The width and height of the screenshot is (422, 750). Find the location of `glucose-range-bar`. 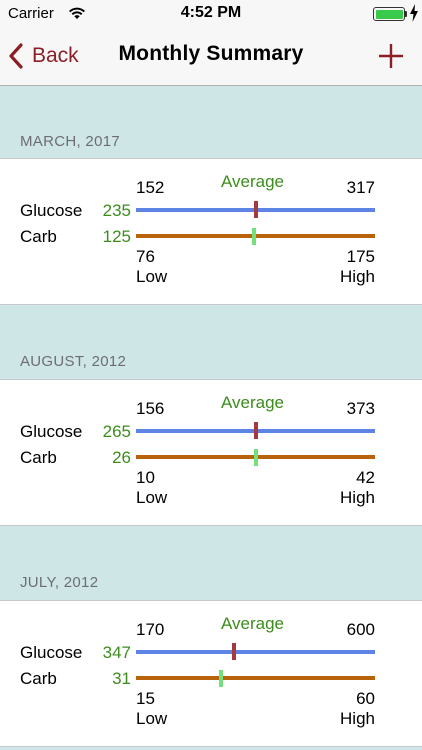

glucose-range-bar is located at coordinates (255, 652).